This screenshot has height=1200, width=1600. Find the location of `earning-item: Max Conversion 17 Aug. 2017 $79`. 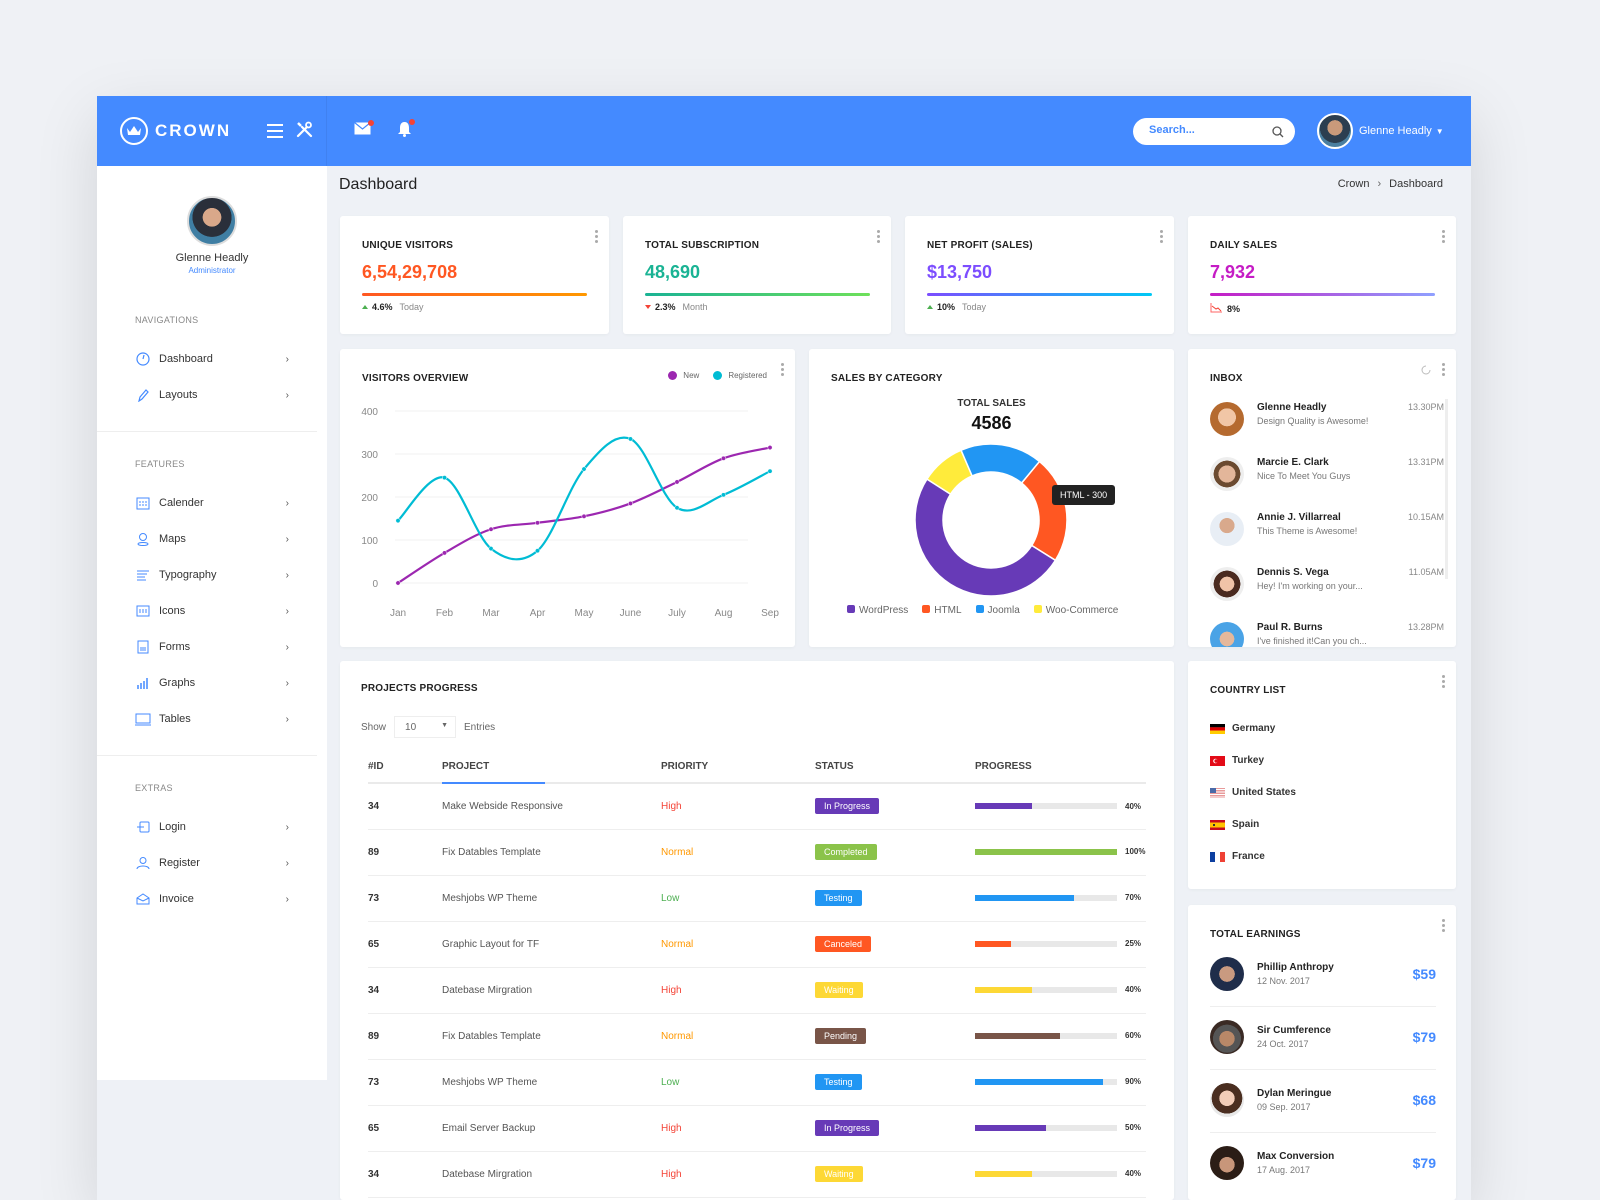

earning-item: Max Conversion 17 Aug. 2017 $79 is located at coordinates (1323, 1163).